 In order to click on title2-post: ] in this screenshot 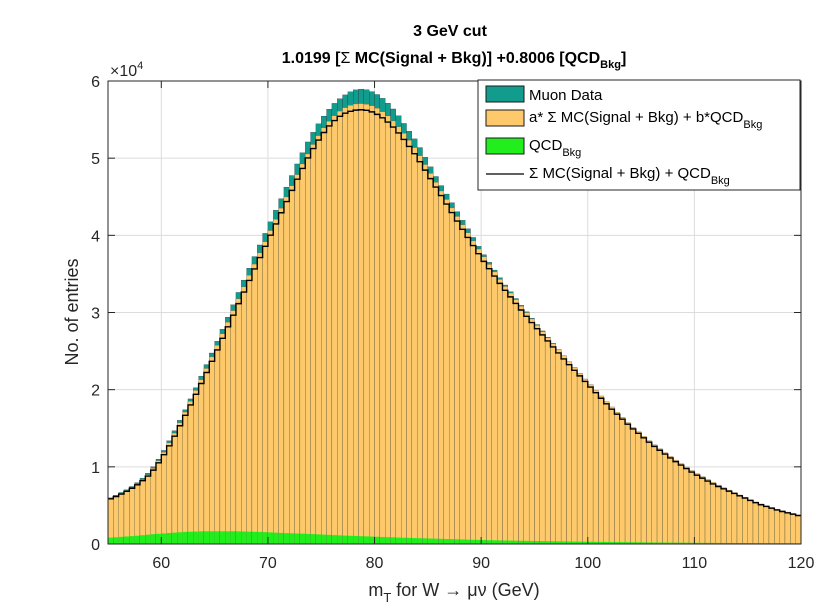, I will do `click(623, 58)`.